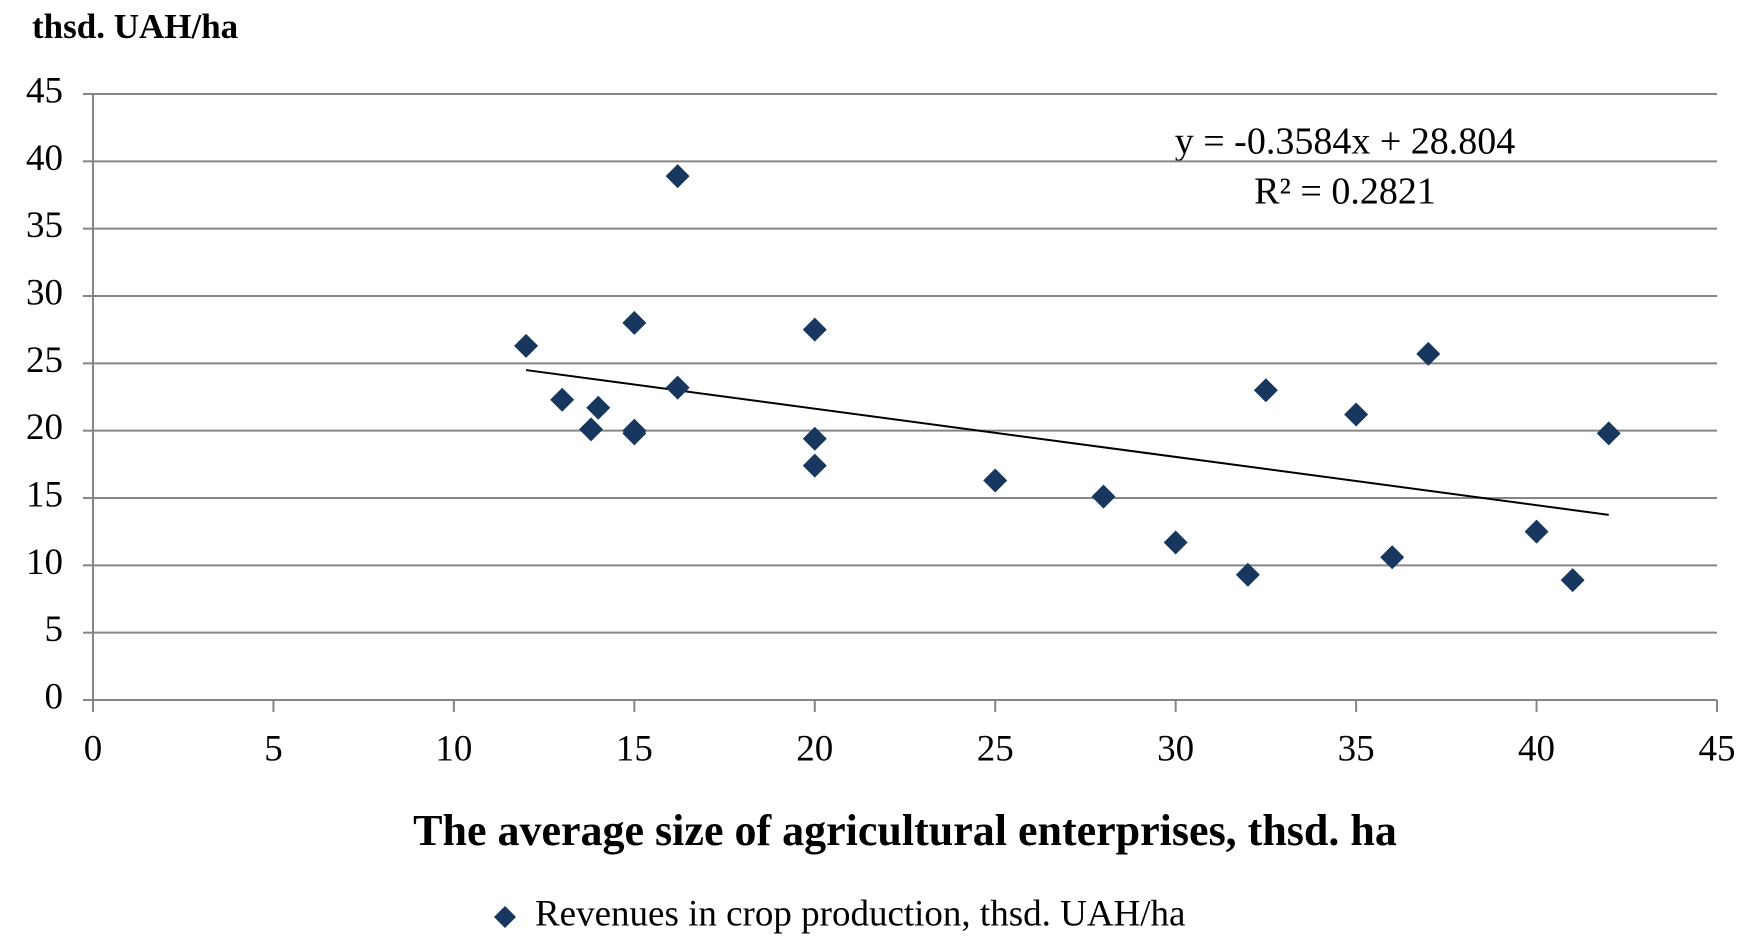  I want to click on y-tick-label: 0, so click(54, 696).